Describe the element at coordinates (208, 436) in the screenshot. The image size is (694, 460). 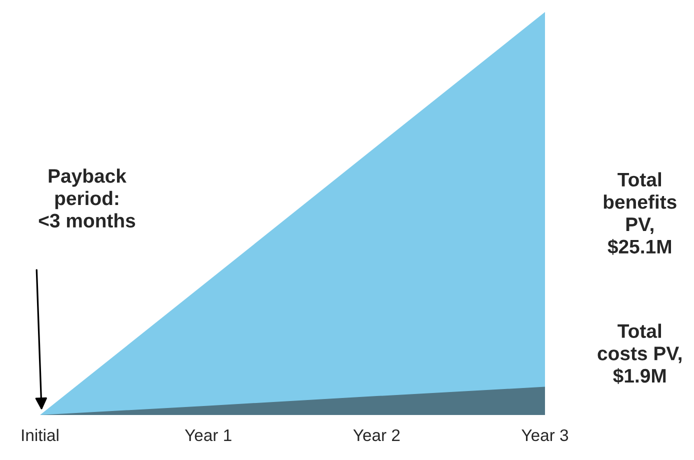
I see `x-tick-label: Year 1` at that location.